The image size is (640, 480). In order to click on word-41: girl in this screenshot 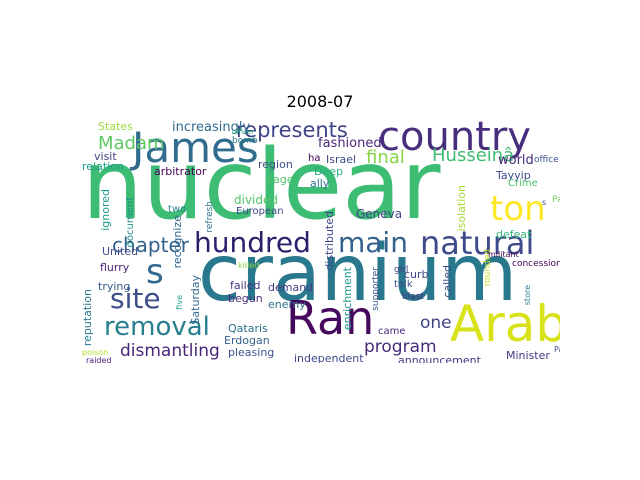, I will do `click(401, 270)`.